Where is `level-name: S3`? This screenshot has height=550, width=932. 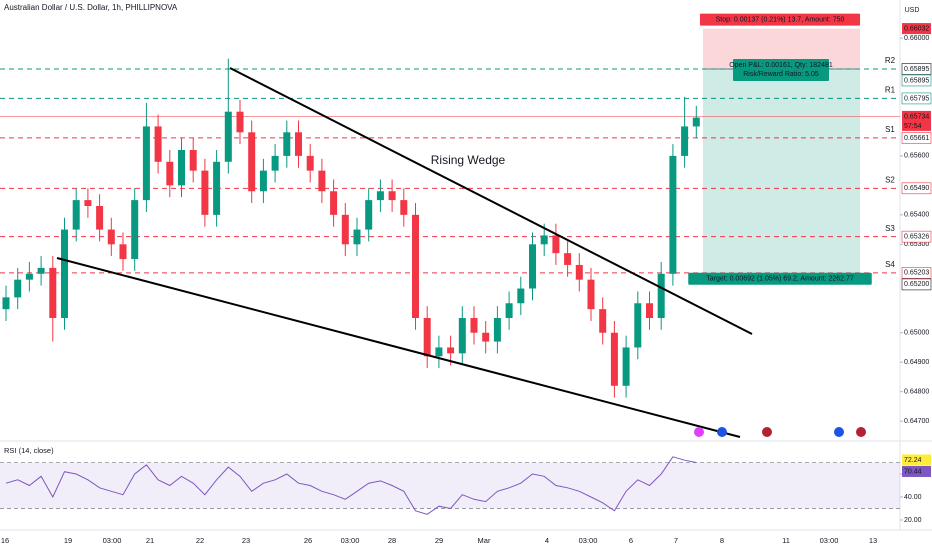 level-name: S3 is located at coordinates (890, 228).